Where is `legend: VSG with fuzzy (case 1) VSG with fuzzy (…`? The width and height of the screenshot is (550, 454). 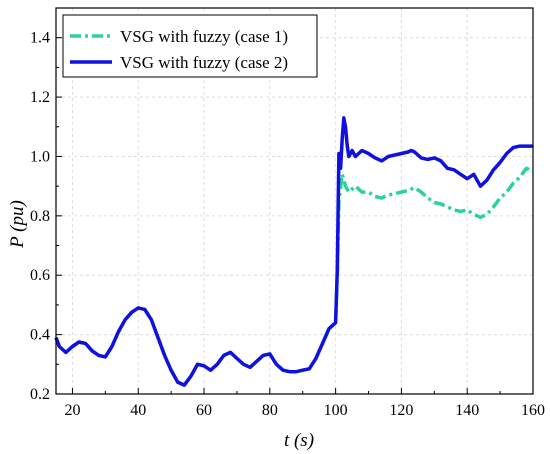
legend: VSG with fuzzy (case 1) VSG with fuzzy (… is located at coordinates (190, 46).